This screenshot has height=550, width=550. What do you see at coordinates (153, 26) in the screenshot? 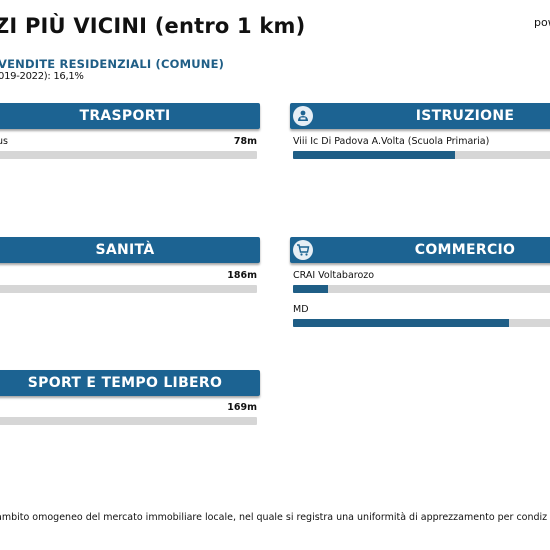
I see `page-title: ZI PIÙ VICINI (entro 1 km)` at bounding box center [153, 26].